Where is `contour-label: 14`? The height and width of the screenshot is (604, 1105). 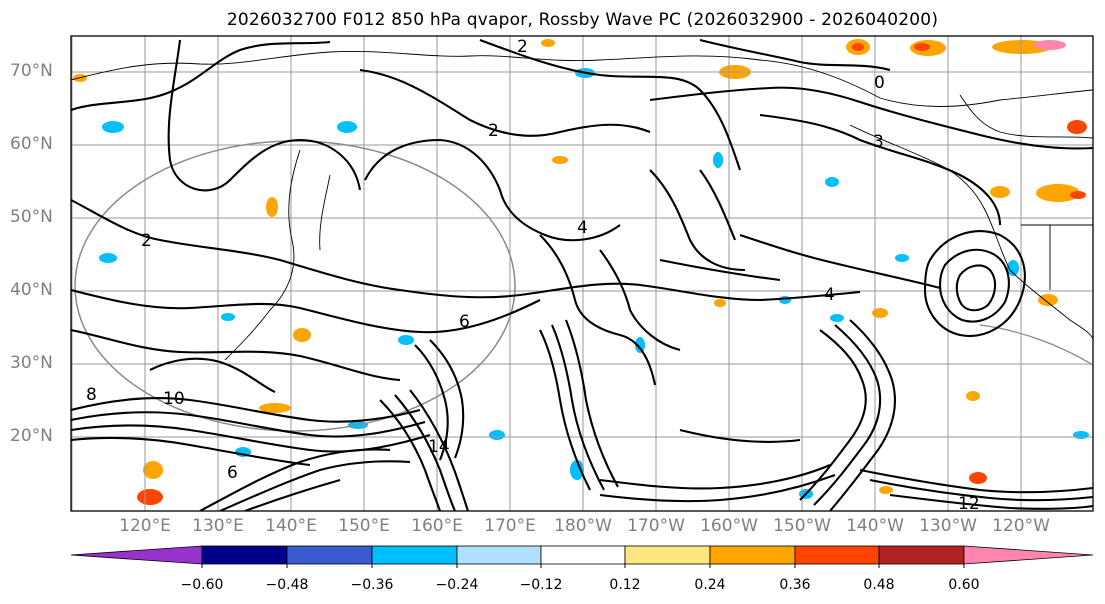 contour-label: 14 is located at coordinates (439, 447).